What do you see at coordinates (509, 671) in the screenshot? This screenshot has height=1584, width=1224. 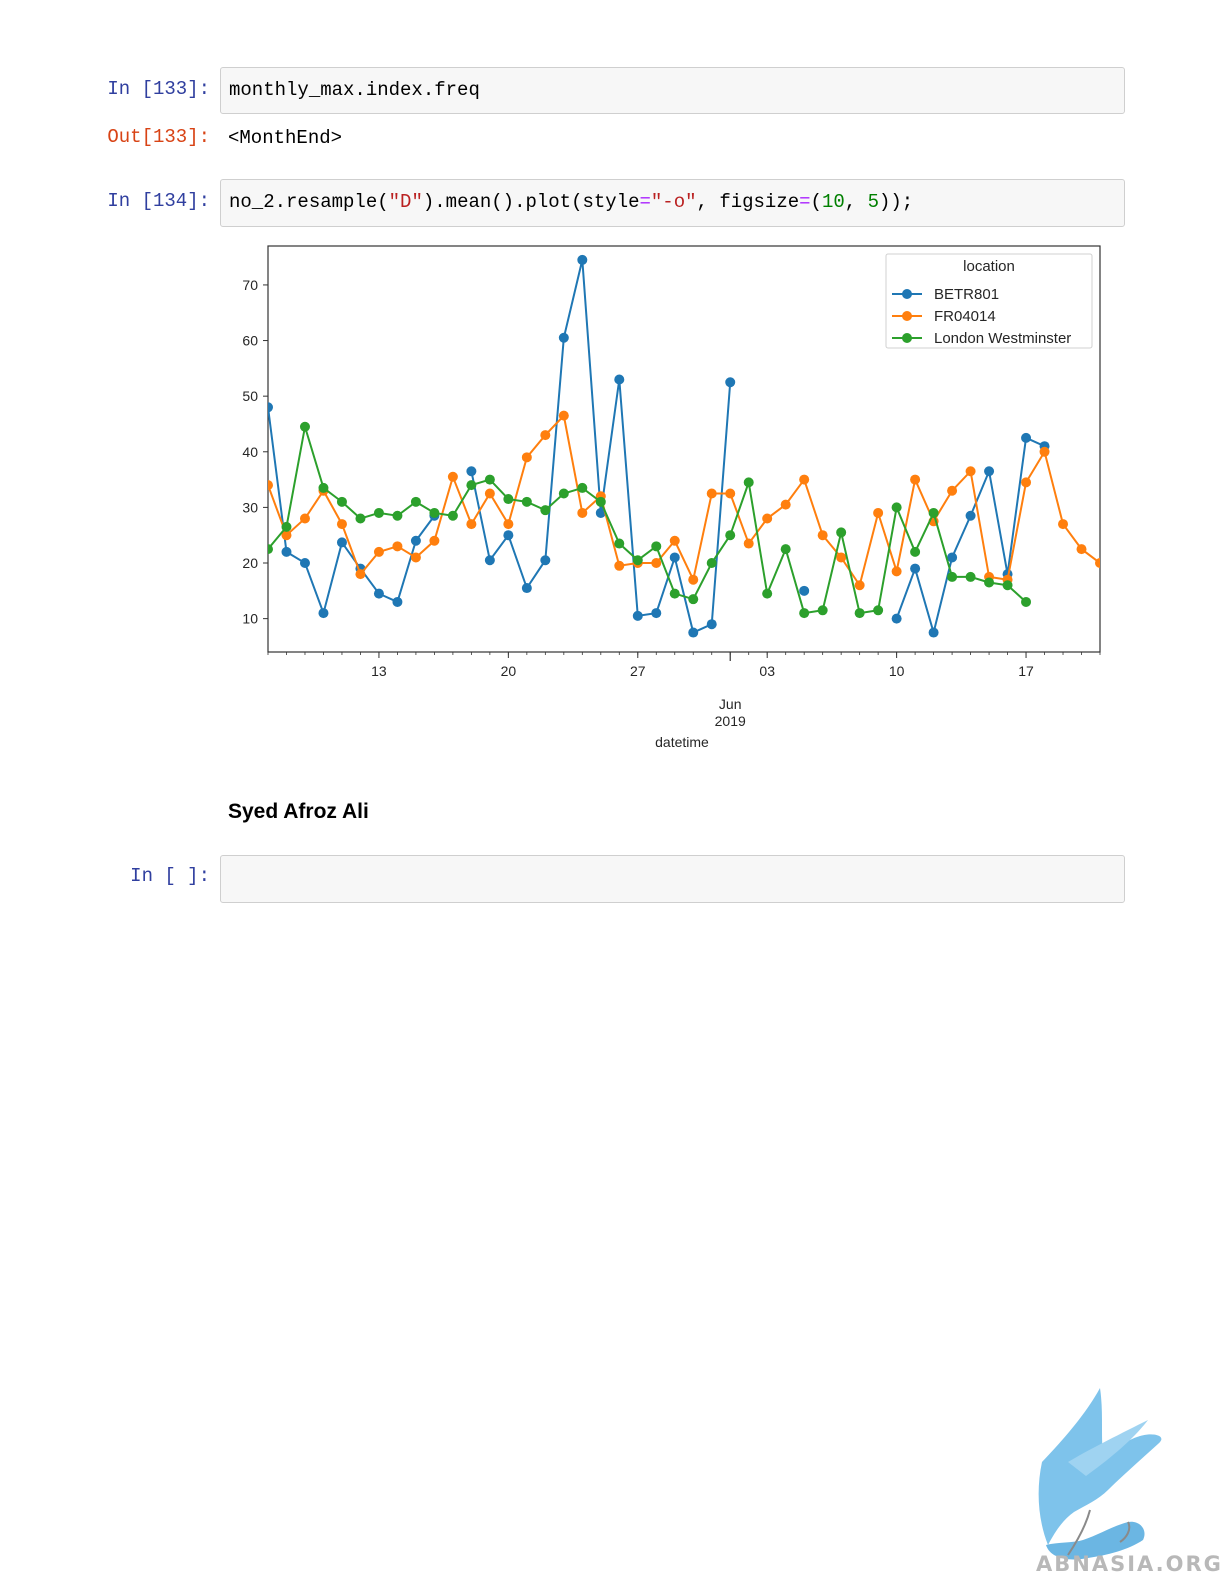 I see `x-tick-label: 20` at bounding box center [509, 671].